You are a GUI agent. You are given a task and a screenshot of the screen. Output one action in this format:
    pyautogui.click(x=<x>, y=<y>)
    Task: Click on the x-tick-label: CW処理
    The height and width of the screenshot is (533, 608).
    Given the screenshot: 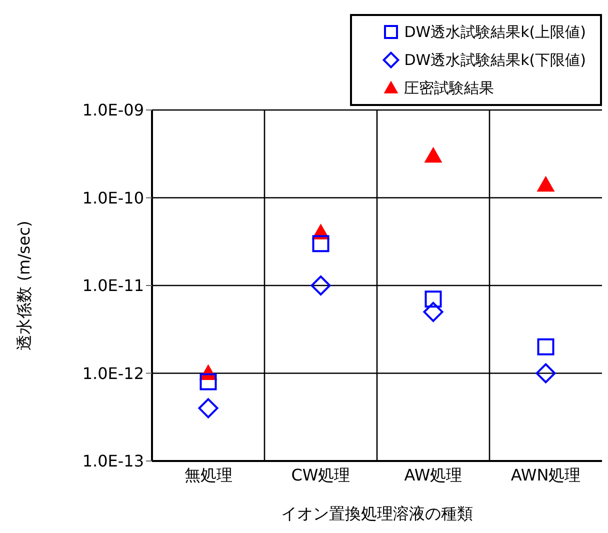 What is the action you would take?
    pyautogui.click(x=320, y=474)
    